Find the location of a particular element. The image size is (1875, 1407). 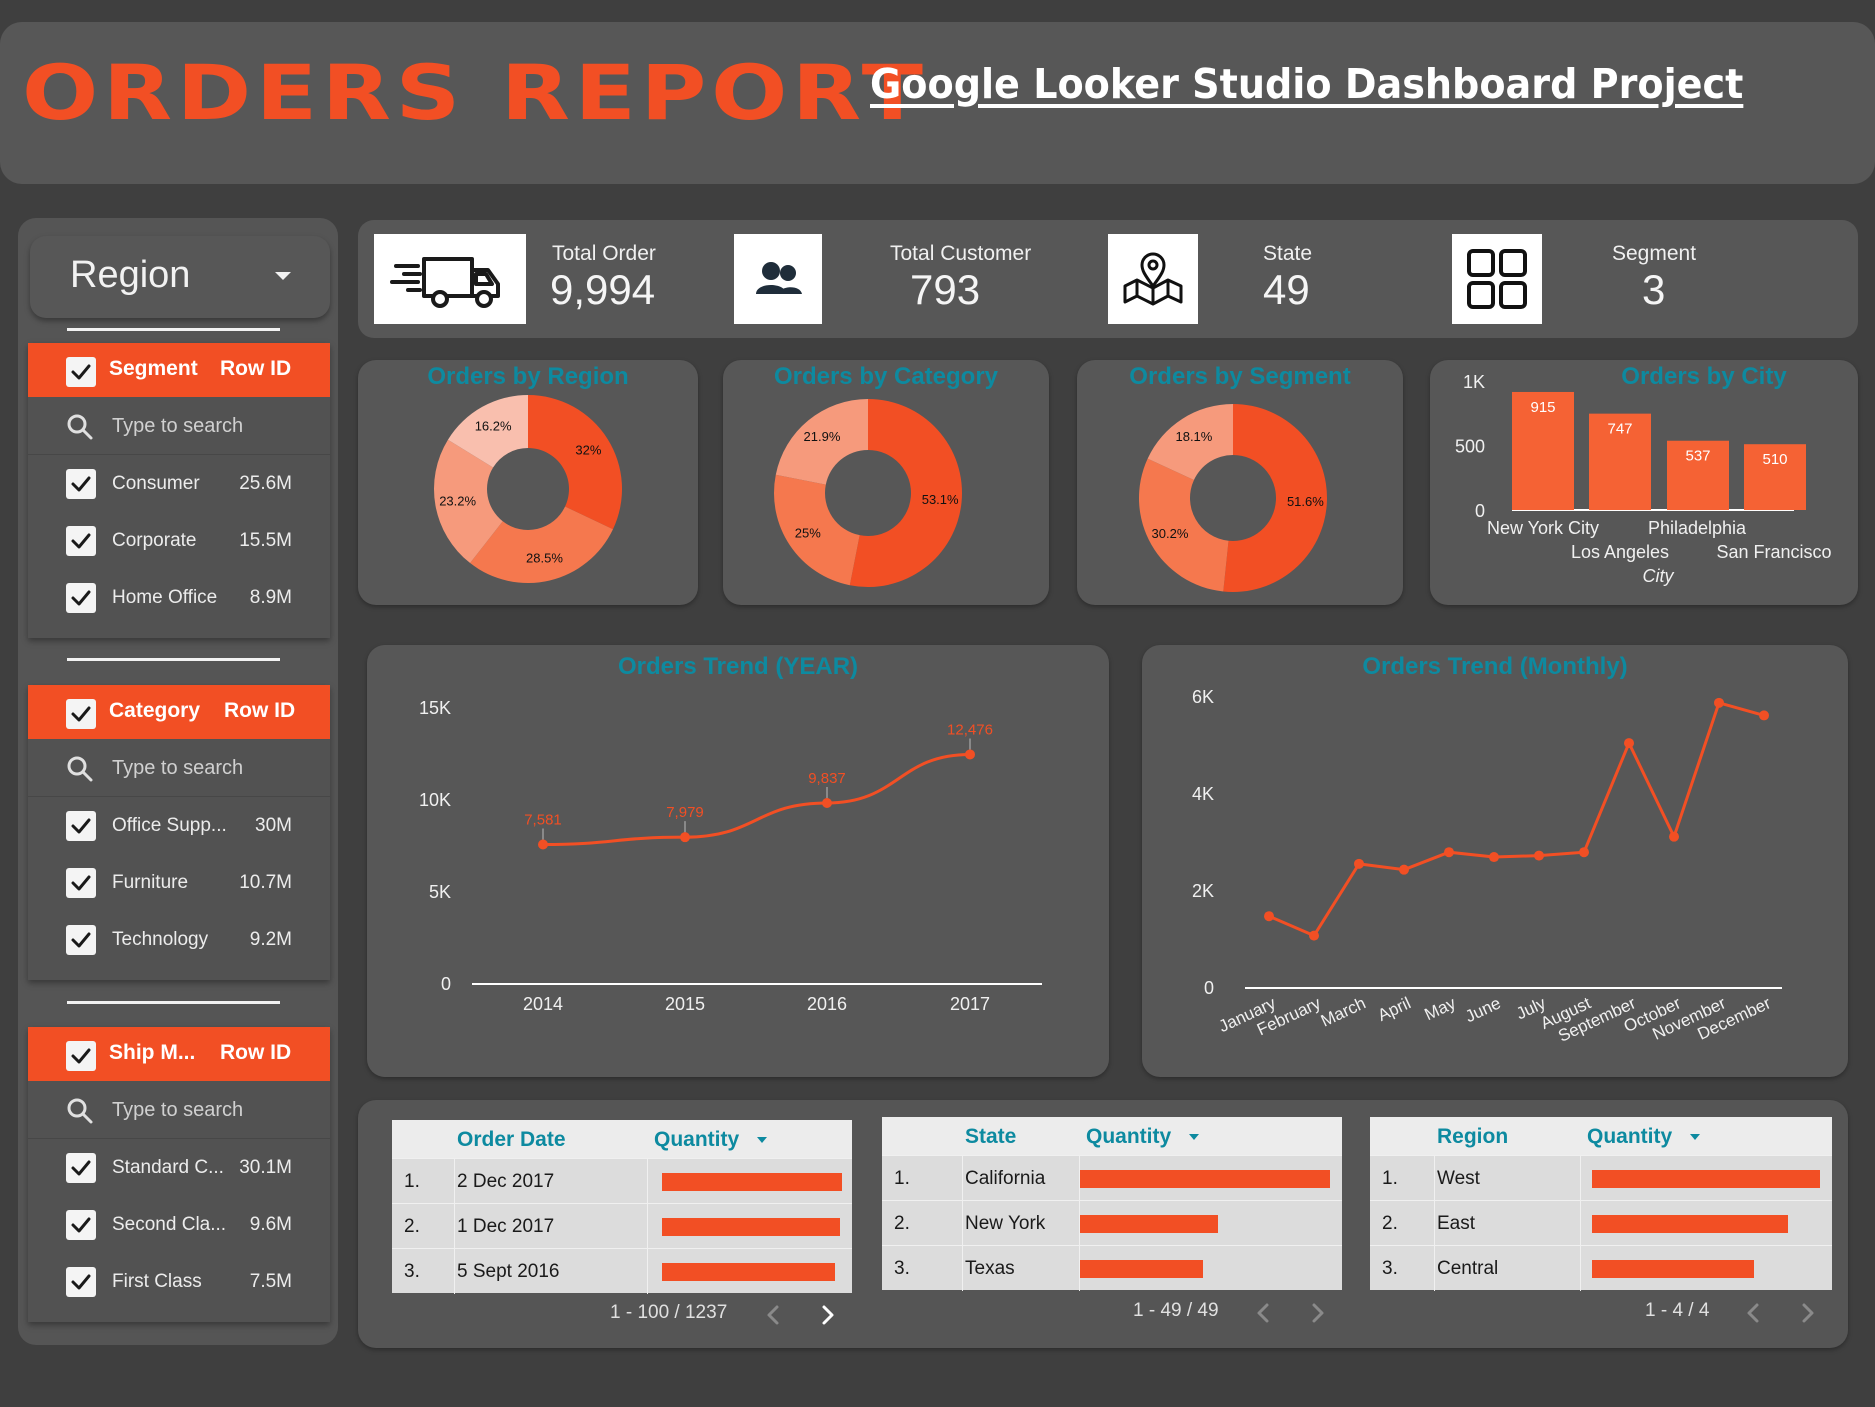

filter-header: Ship M... Row ID is located at coordinates (179, 1054).